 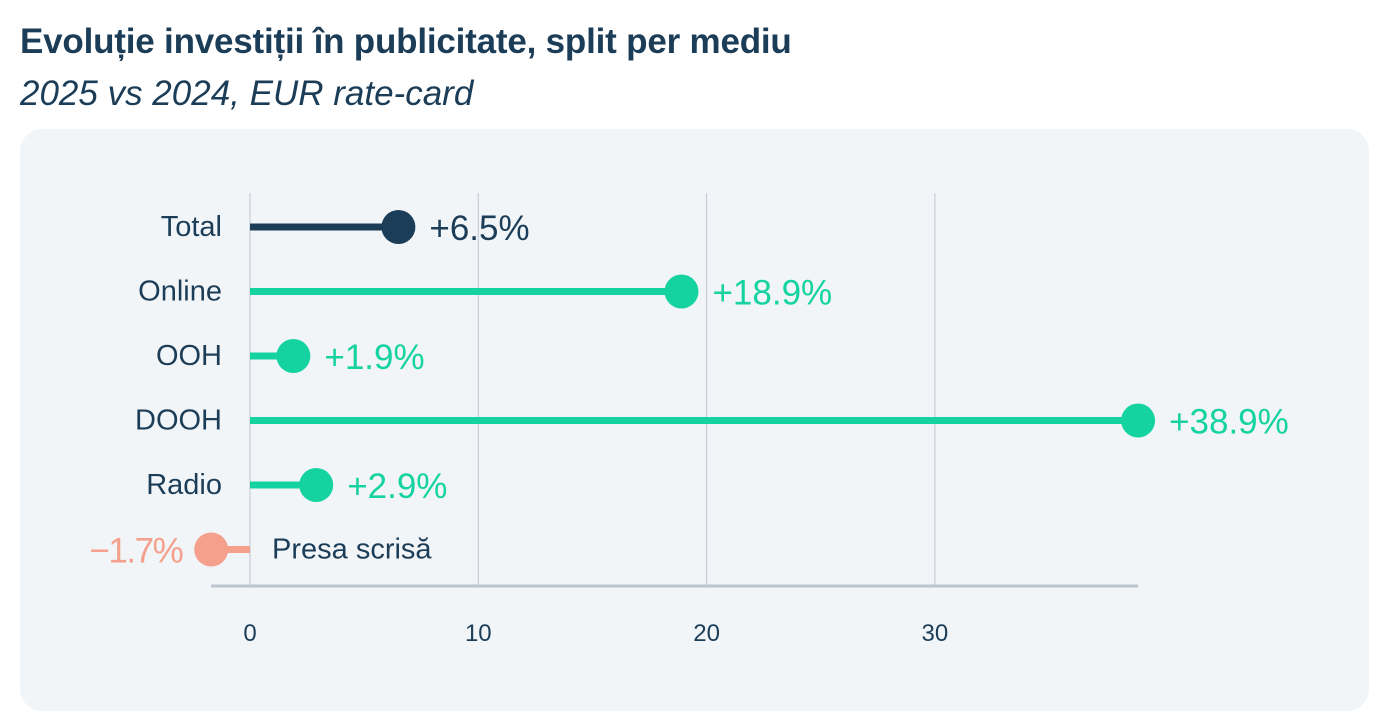 What do you see at coordinates (352, 550) in the screenshot?
I see `category-label: Presa scrisă` at bounding box center [352, 550].